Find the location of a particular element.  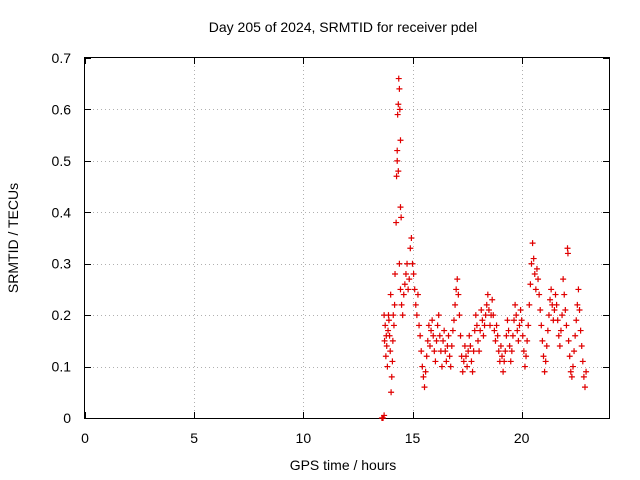

y-tick-label: 0.2 is located at coordinates (62, 315).